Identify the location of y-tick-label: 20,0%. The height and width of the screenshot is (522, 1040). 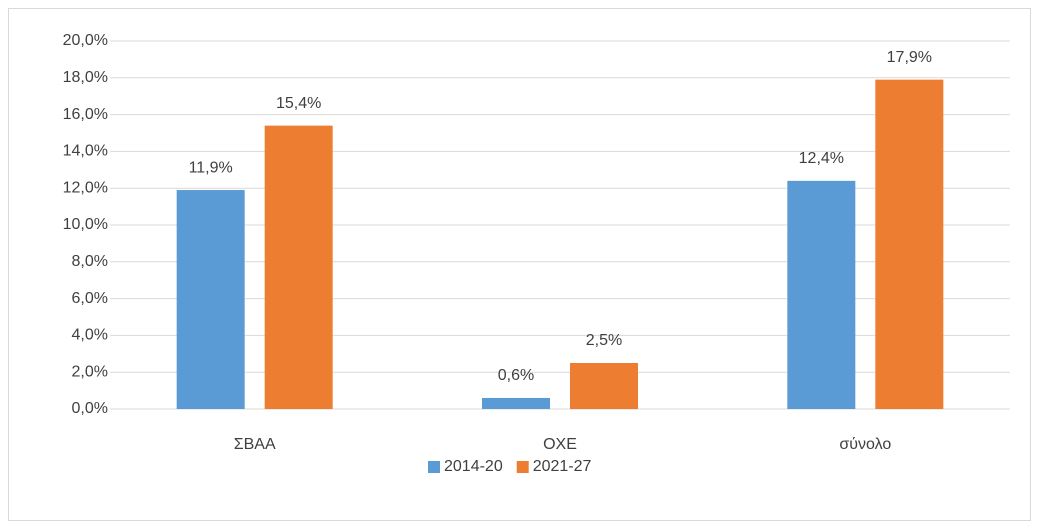
(85, 40).